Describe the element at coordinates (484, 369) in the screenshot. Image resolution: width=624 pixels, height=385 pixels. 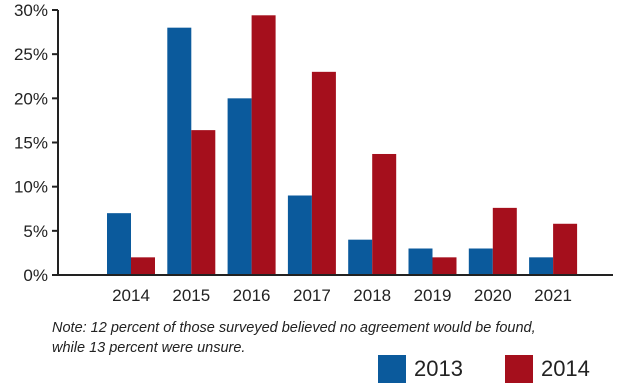
I see `legend: 2013 2014` at that location.